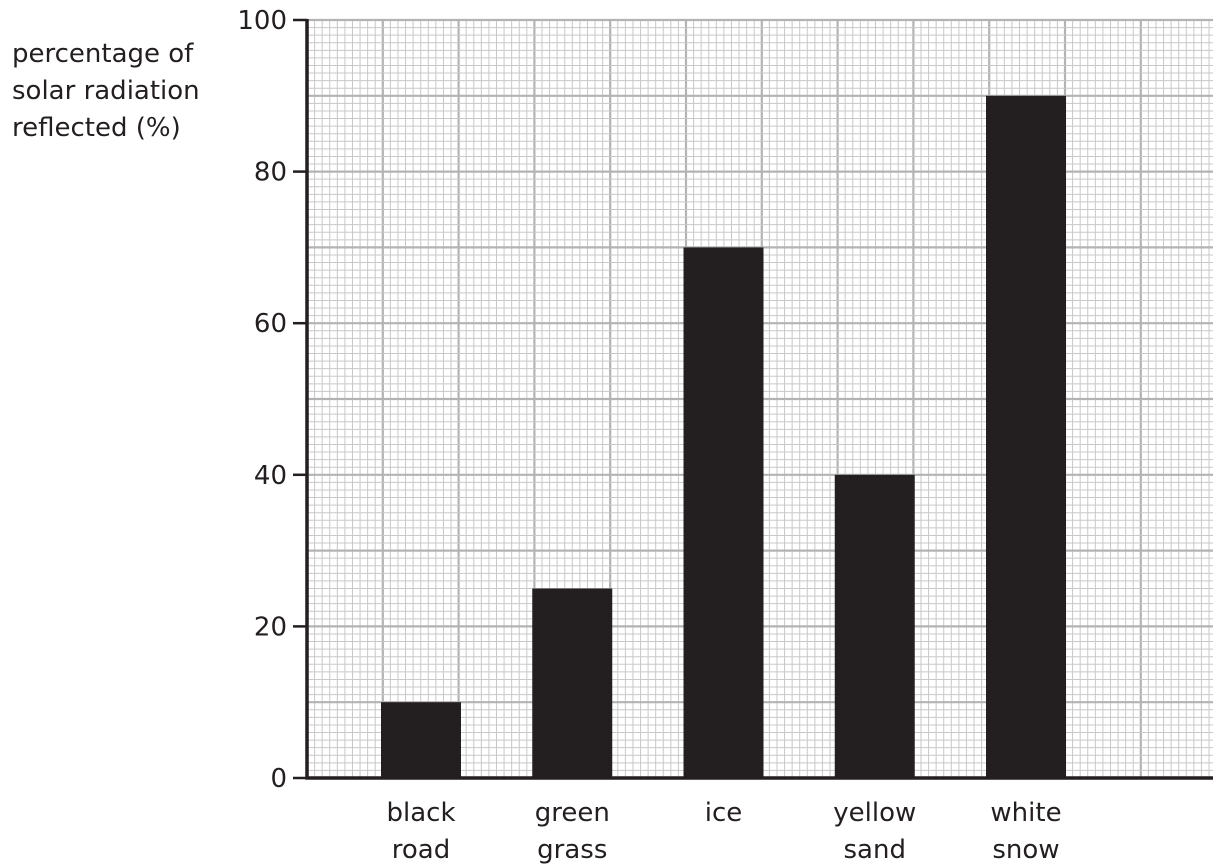 Image resolution: width=1217 pixels, height=867 pixels. Describe the element at coordinates (270, 627) in the screenshot. I see `y-tick-label: 20` at that location.